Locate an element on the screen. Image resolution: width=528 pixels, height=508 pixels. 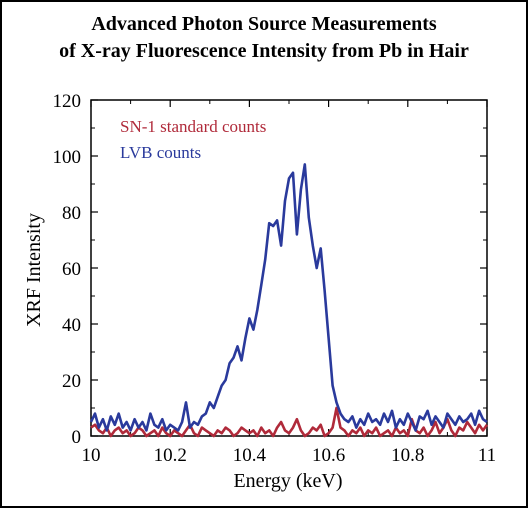
x-tick-label: 10.2 is located at coordinates (170, 455).